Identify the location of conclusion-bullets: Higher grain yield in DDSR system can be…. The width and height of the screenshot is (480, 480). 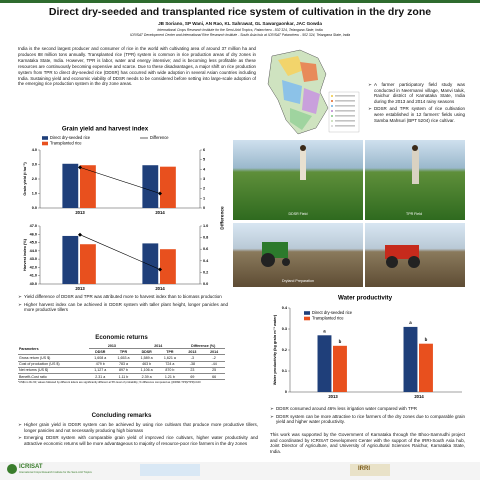
(138, 435).